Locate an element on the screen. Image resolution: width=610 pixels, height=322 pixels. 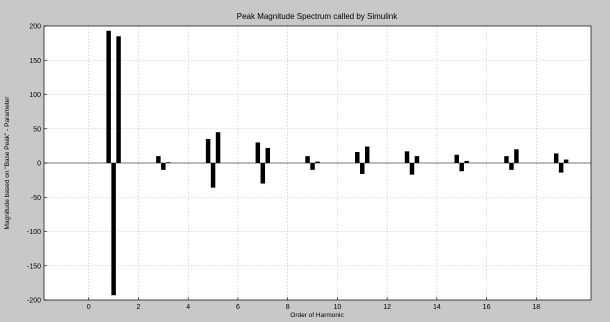
x-tick-label: 0 is located at coordinates (89, 307).